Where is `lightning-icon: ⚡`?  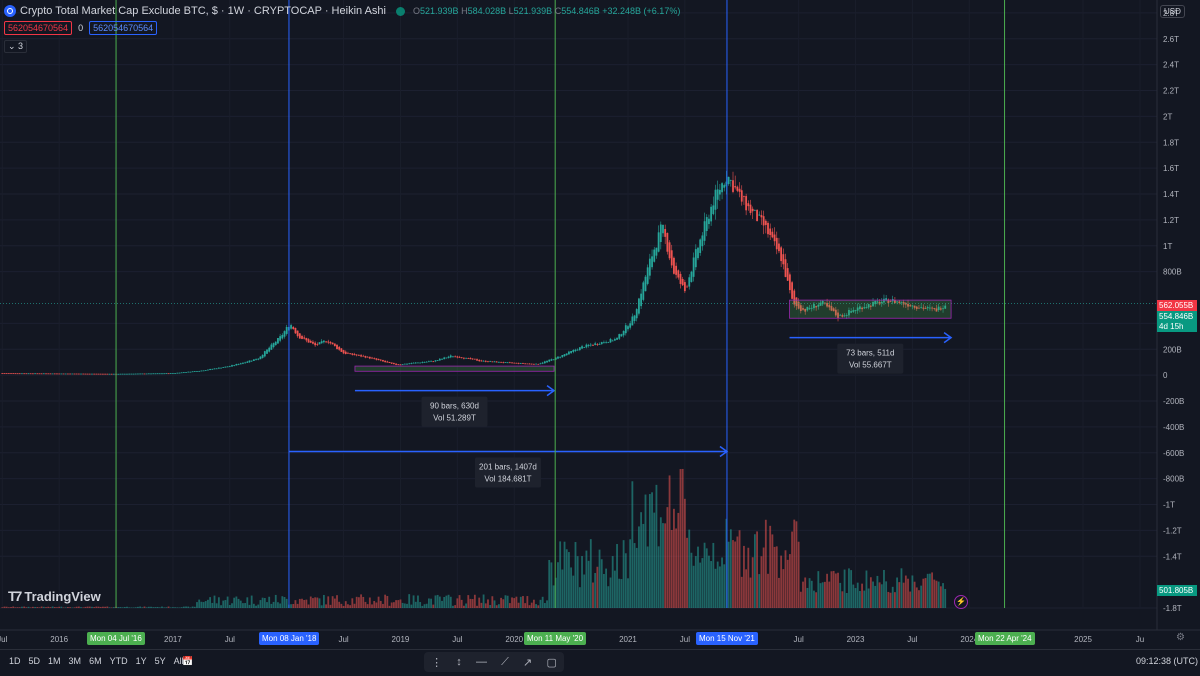
lightning-icon: ⚡ is located at coordinates (961, 602).